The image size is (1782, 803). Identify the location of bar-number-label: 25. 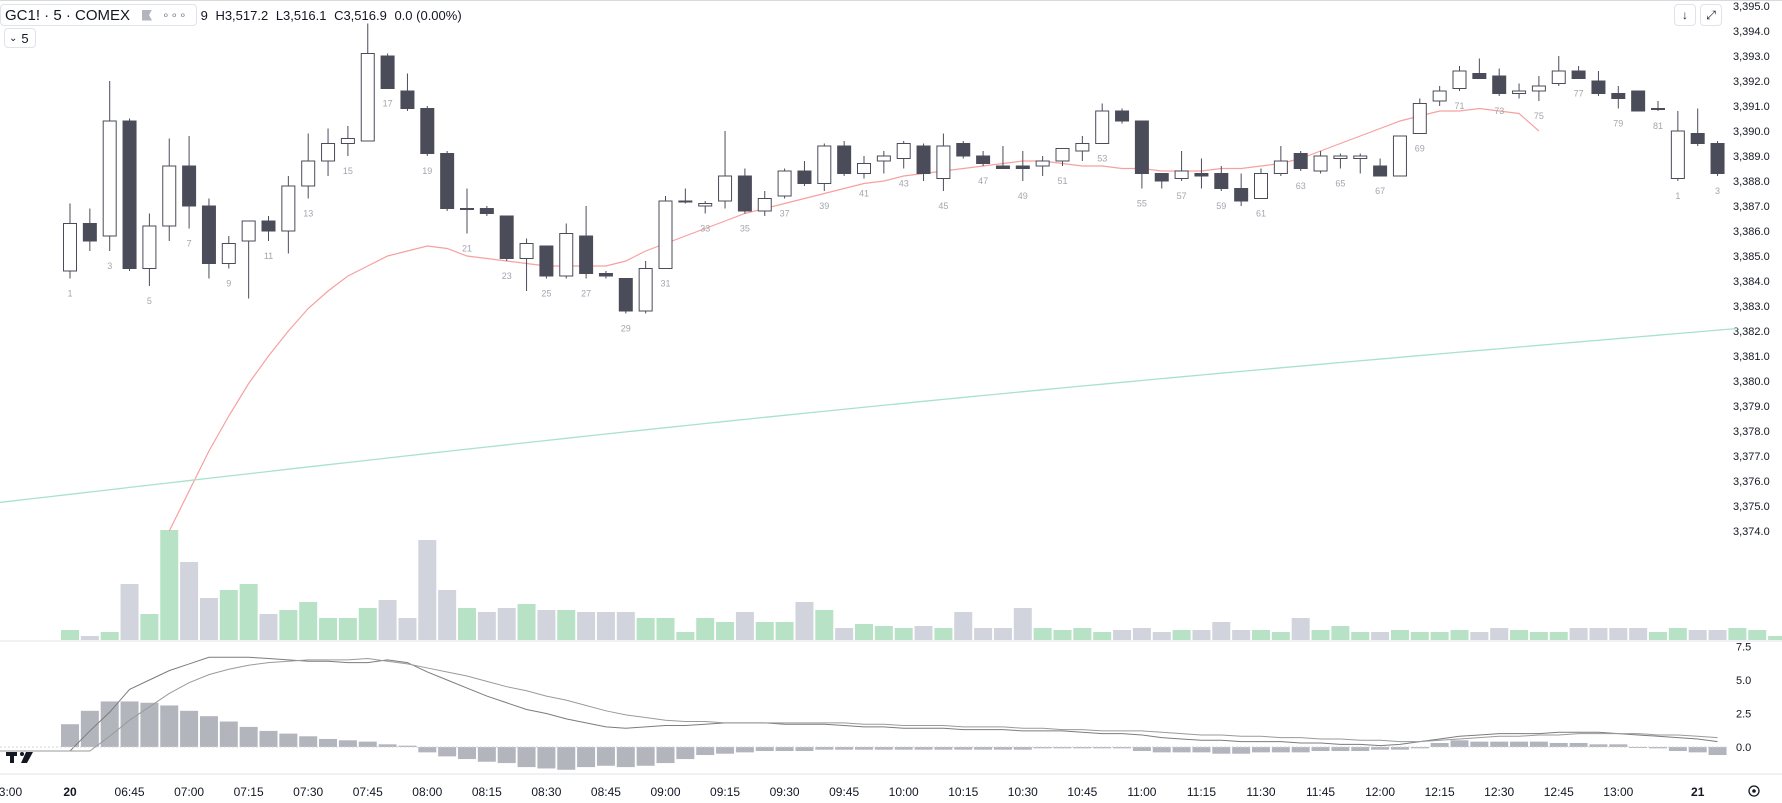
(546, 294).